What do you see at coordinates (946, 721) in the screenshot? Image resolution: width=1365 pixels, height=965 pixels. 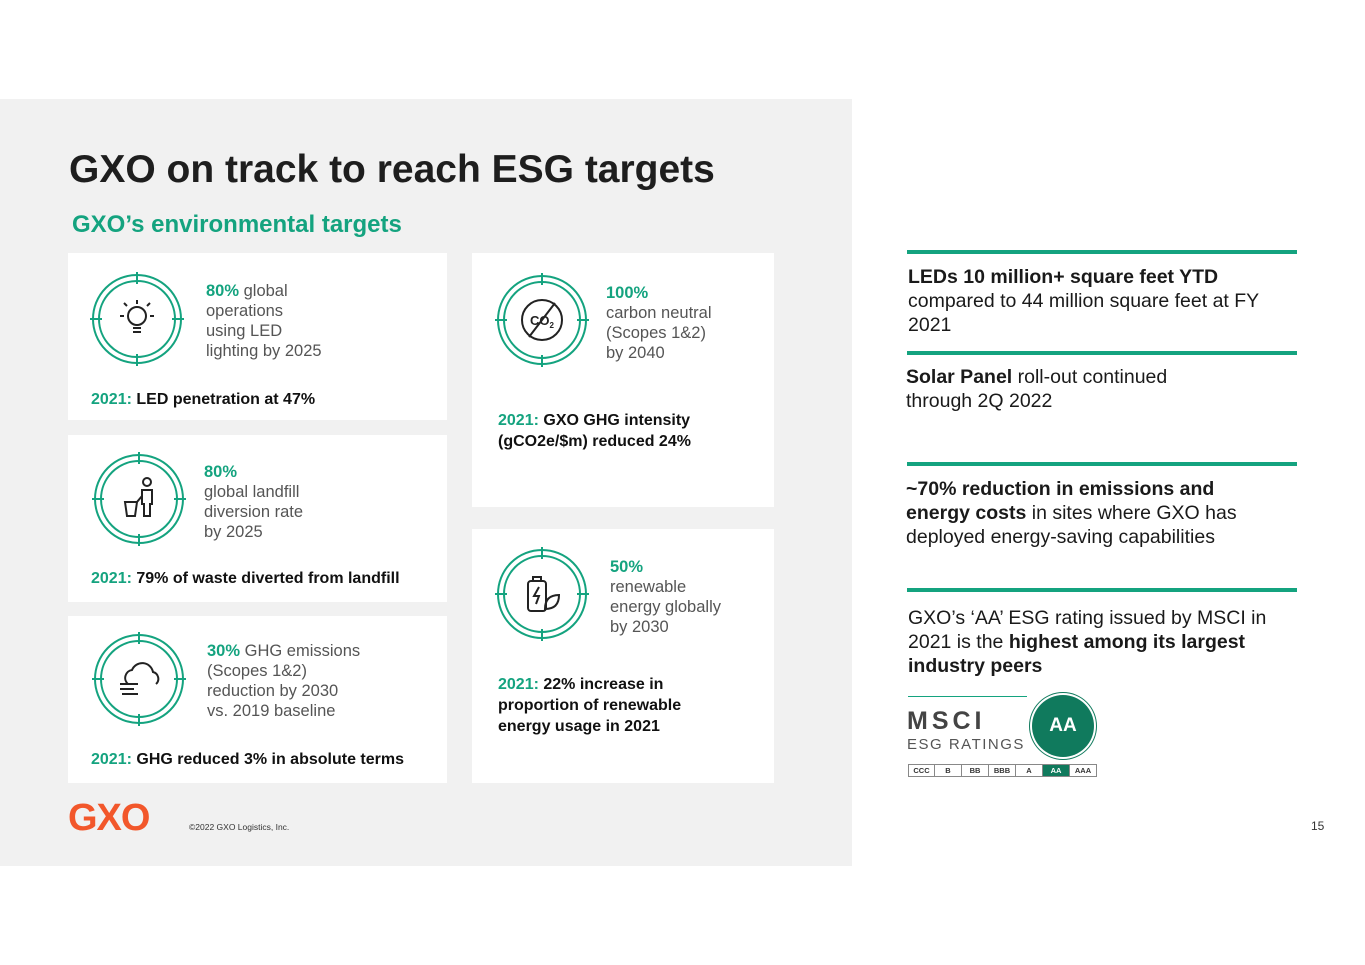 I see `msci-logo-word: MSCI` at bounding box center [946, 721].